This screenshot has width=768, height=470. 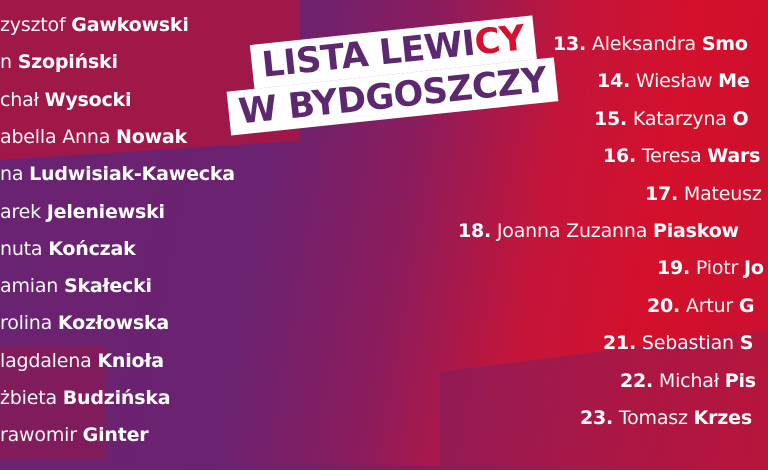 I want to click on candidate-first-name: lagdalena, so click(x=46, y=360).